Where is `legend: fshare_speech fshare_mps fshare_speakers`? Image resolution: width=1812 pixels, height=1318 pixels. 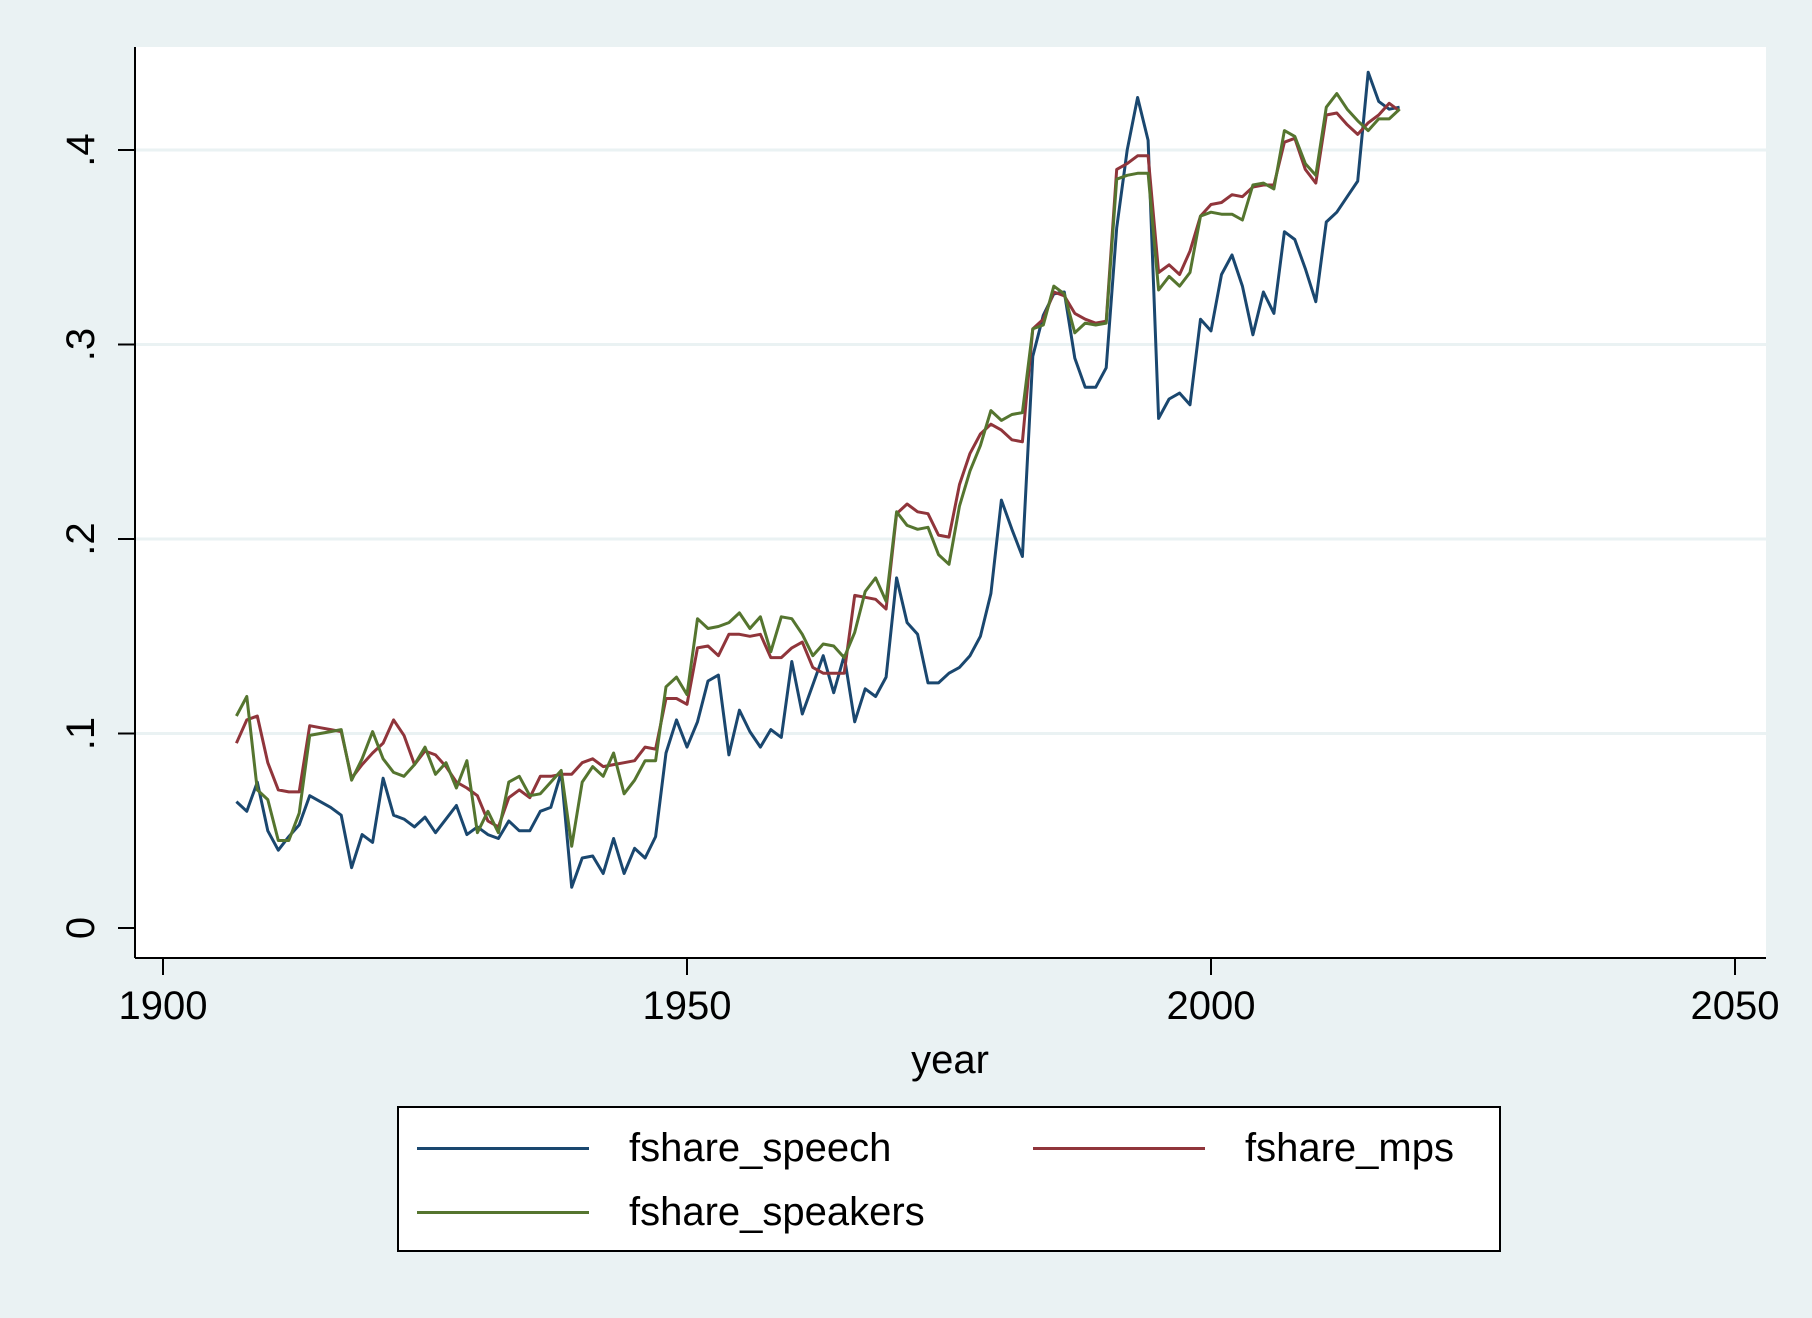 legend: fshare_speech fshare_mps fshare_speakers is located at coordinates (949, 1179).